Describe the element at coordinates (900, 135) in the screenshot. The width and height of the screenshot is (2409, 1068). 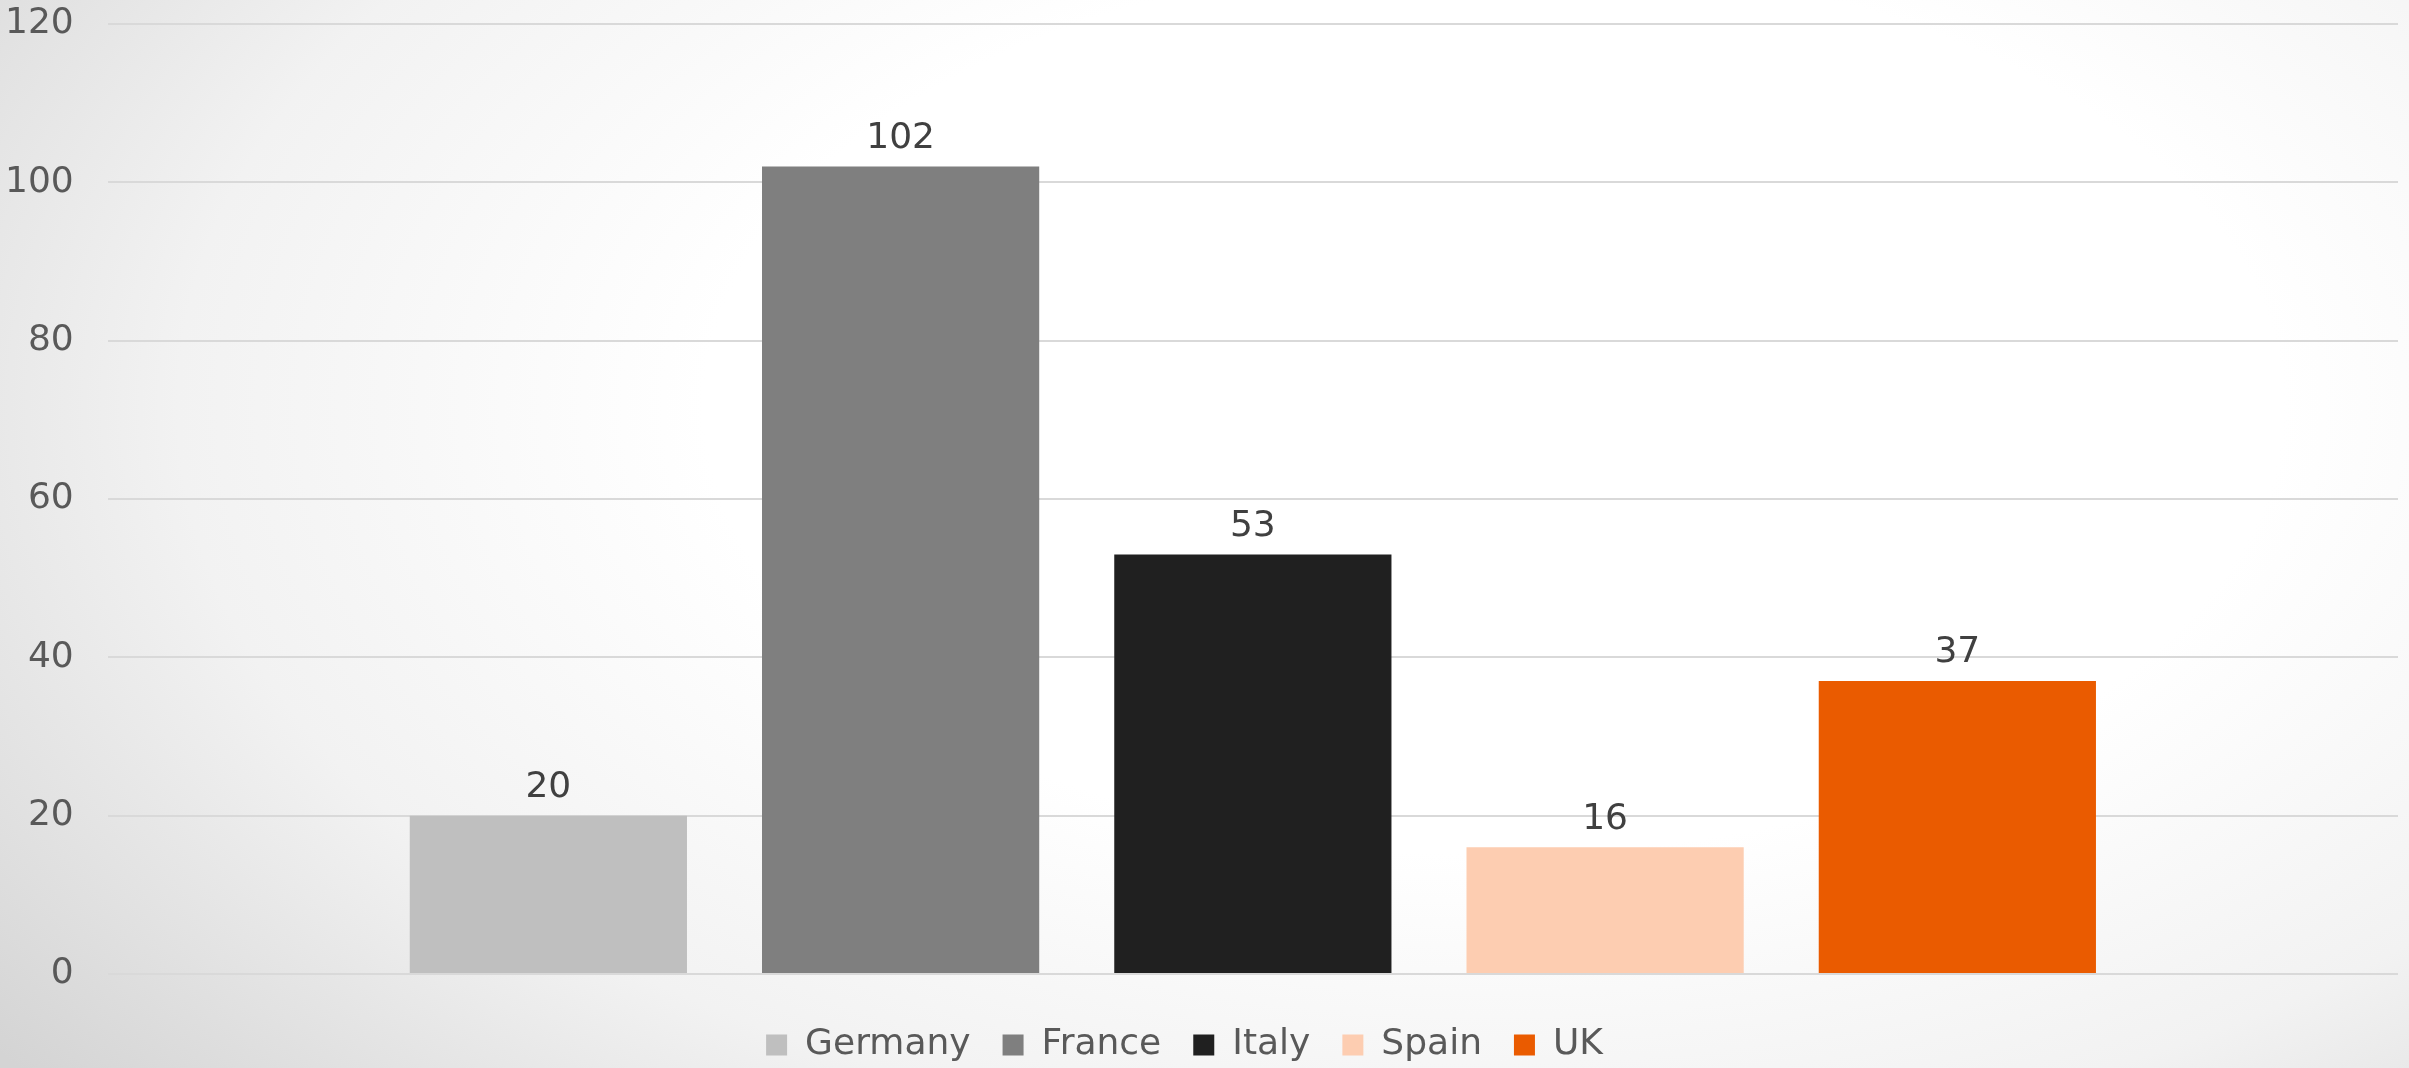
I see `data-label: 102` at that location.